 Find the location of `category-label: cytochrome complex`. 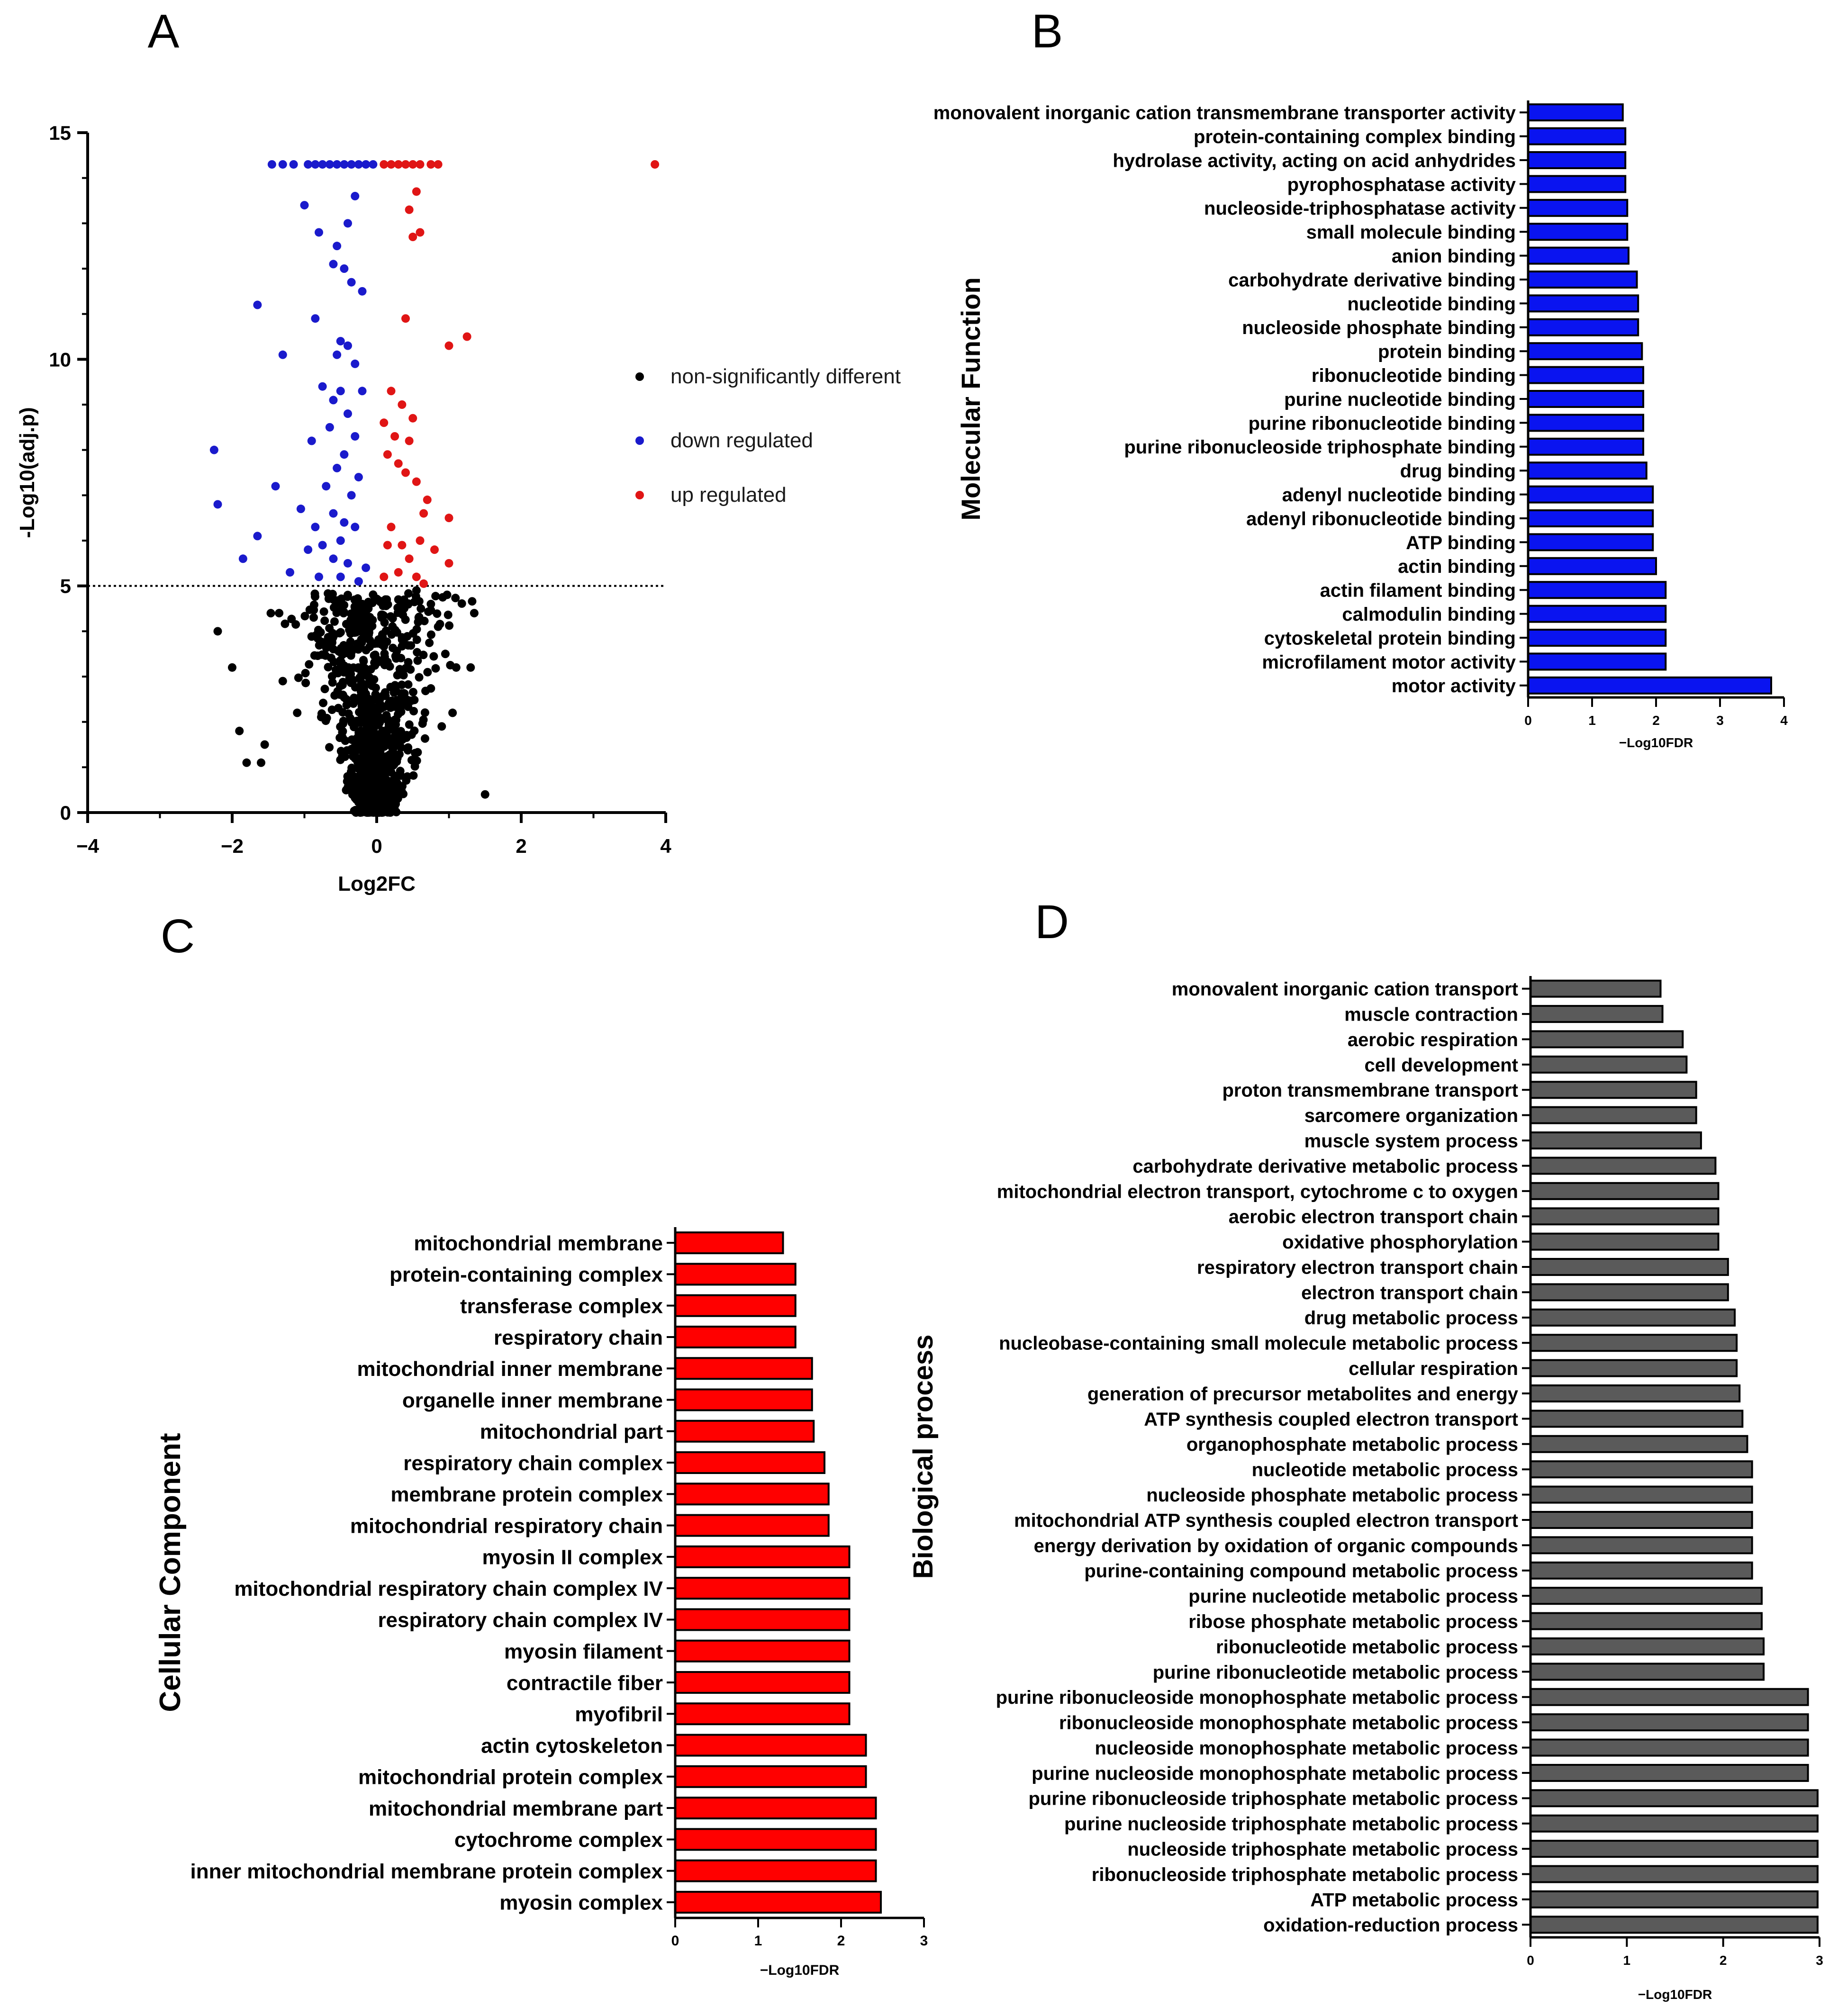

category-label: cytochrome complex is located at coordinates (558, 1840).